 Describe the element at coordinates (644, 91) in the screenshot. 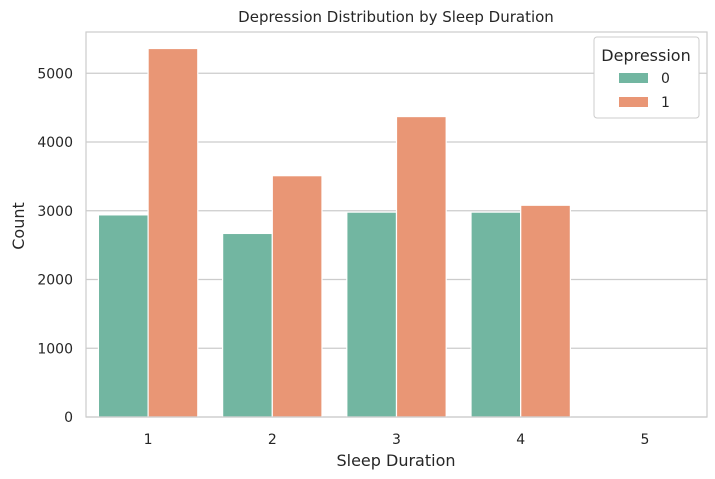

I see `legend-items: 01` at that location.